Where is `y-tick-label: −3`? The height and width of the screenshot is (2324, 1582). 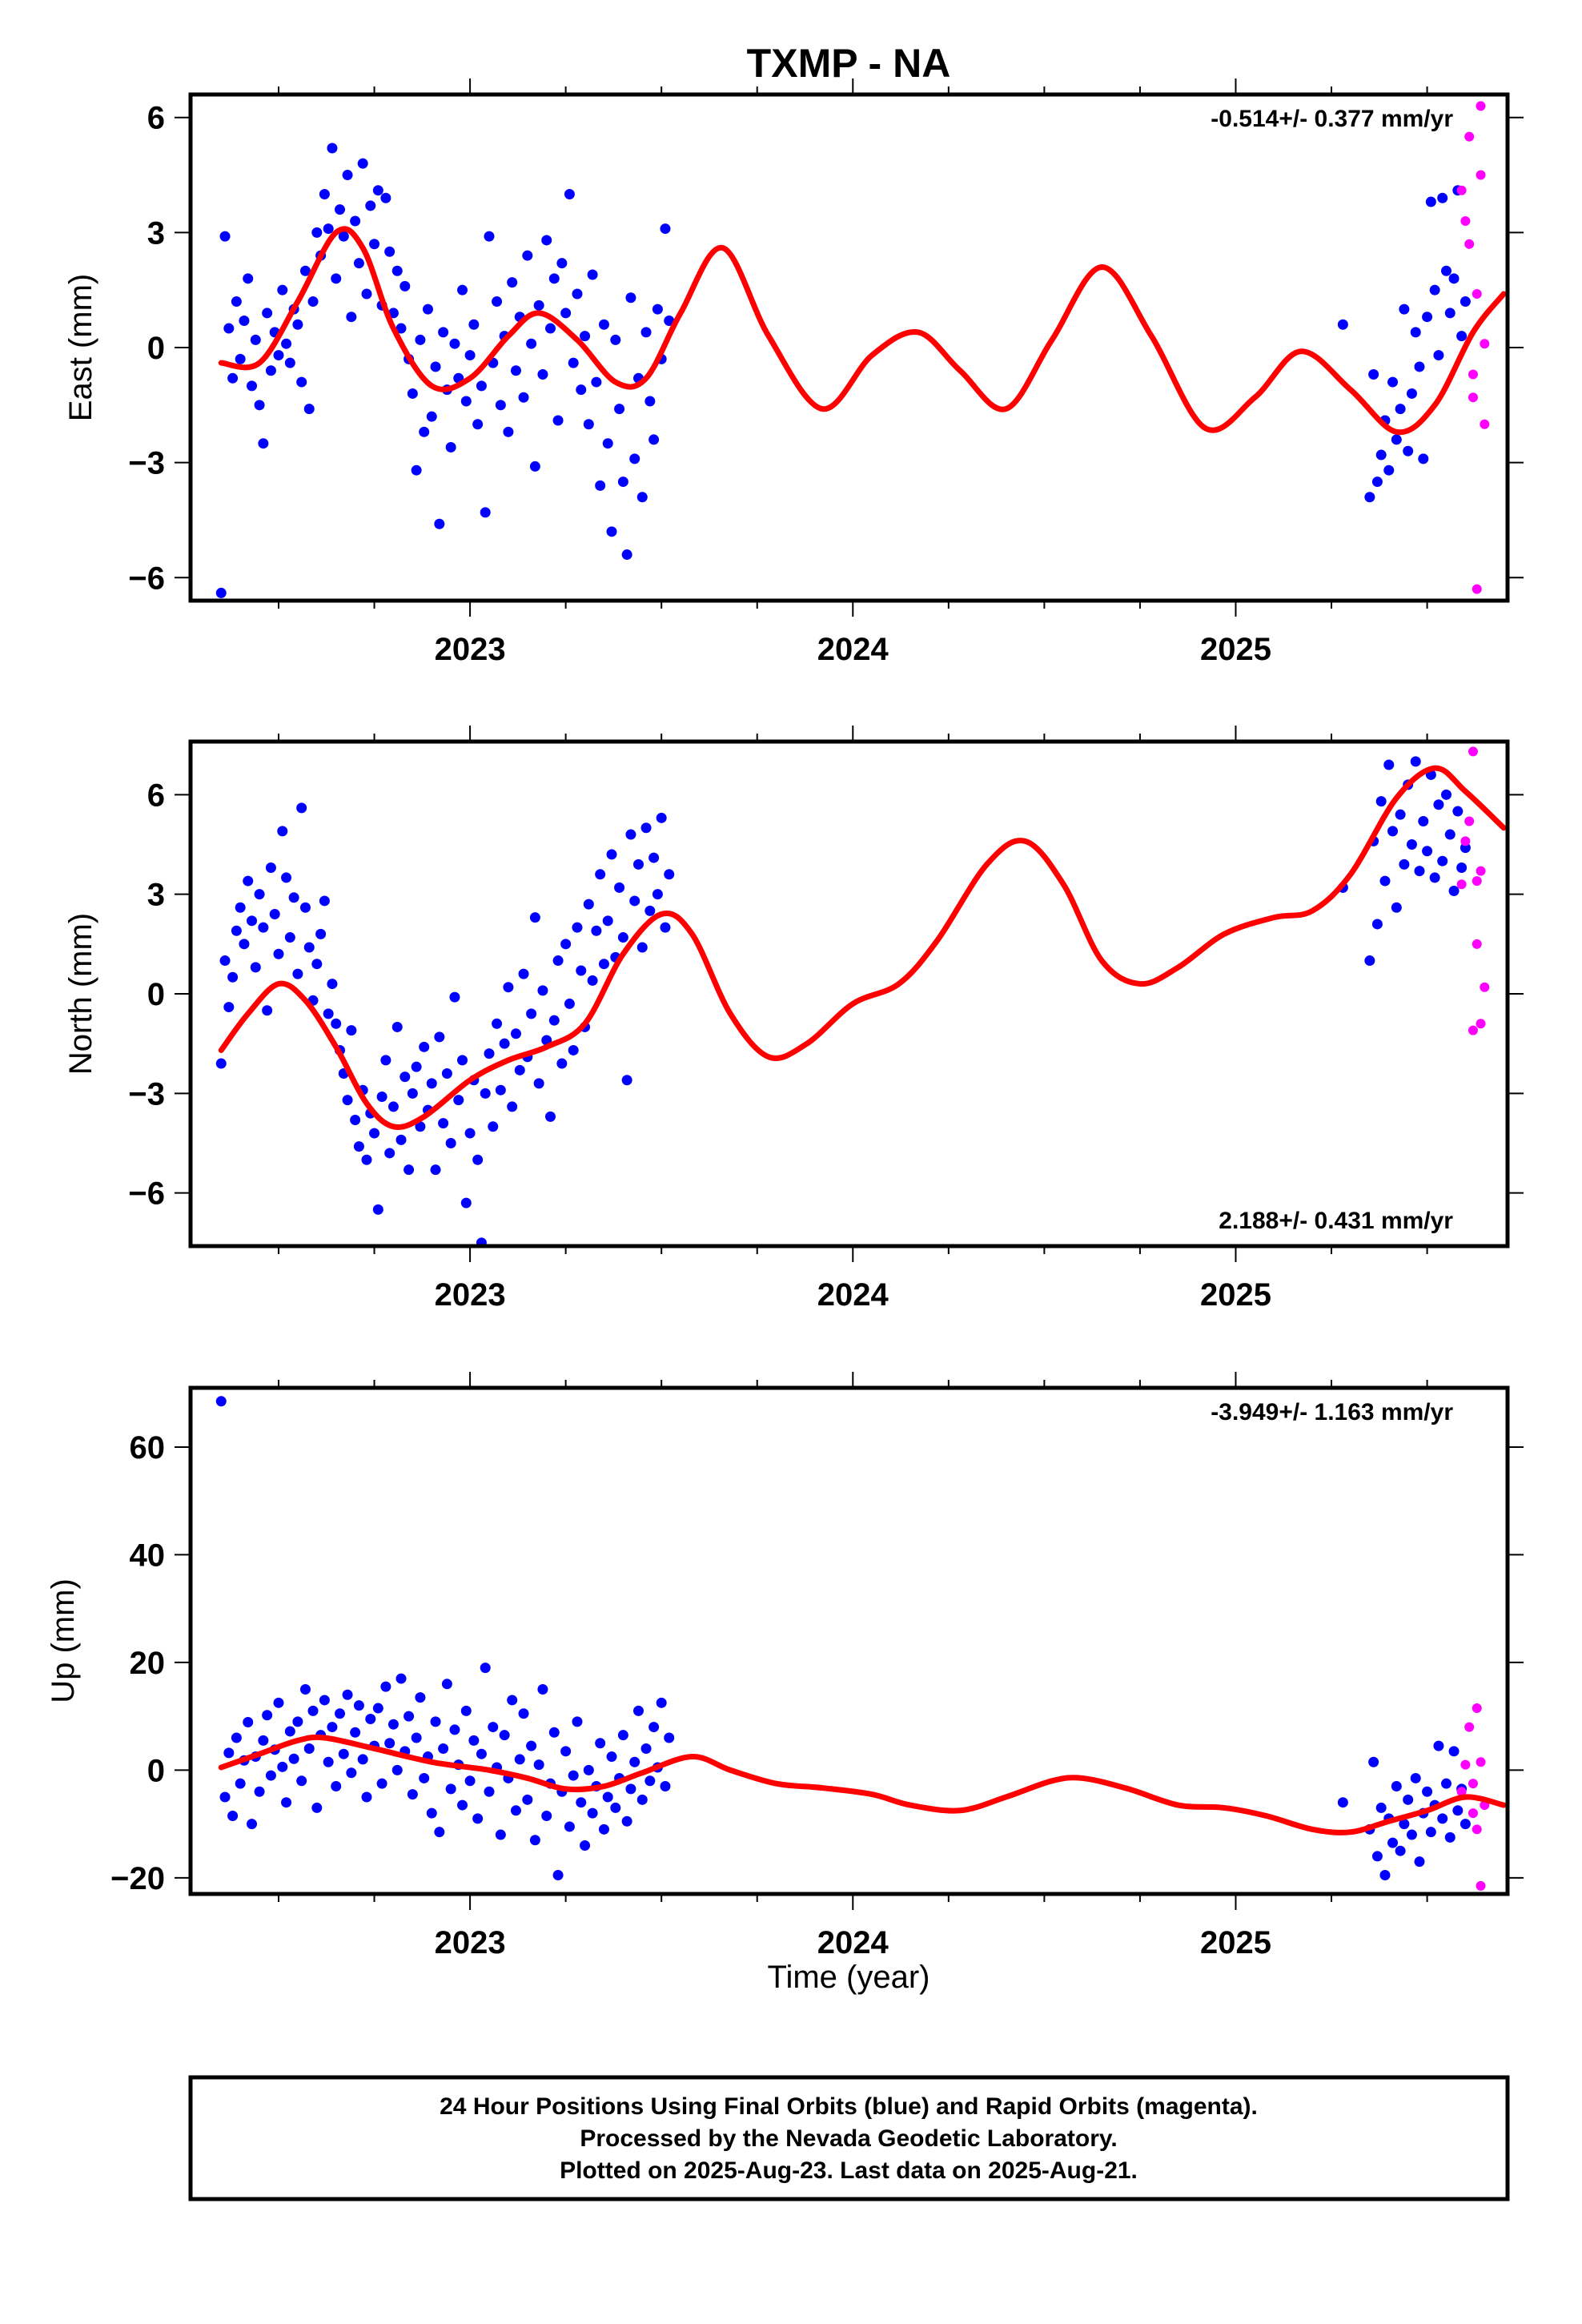
y-tick-label: −3 is located at coordinates (146, 464).